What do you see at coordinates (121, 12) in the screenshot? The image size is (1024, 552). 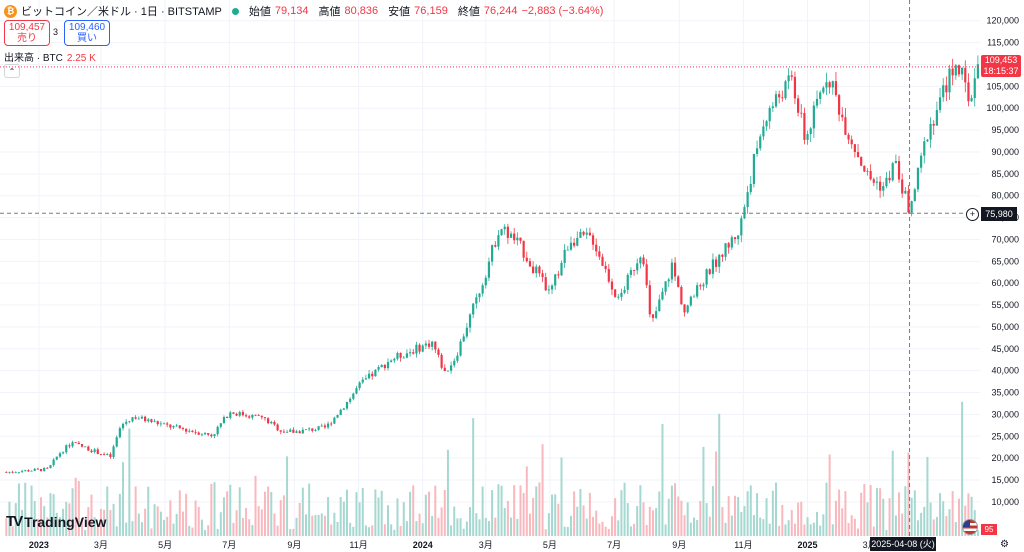 I see `symbol-title: ビットコイン／米ドル · 1日 · BITSTAMP` at bounding box center [121, 12].